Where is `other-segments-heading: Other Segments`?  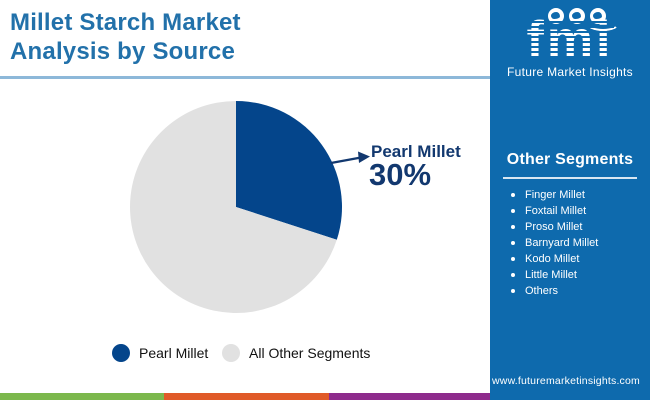
other-segments-heading: Other Segments is located at coordinates (570, 159).